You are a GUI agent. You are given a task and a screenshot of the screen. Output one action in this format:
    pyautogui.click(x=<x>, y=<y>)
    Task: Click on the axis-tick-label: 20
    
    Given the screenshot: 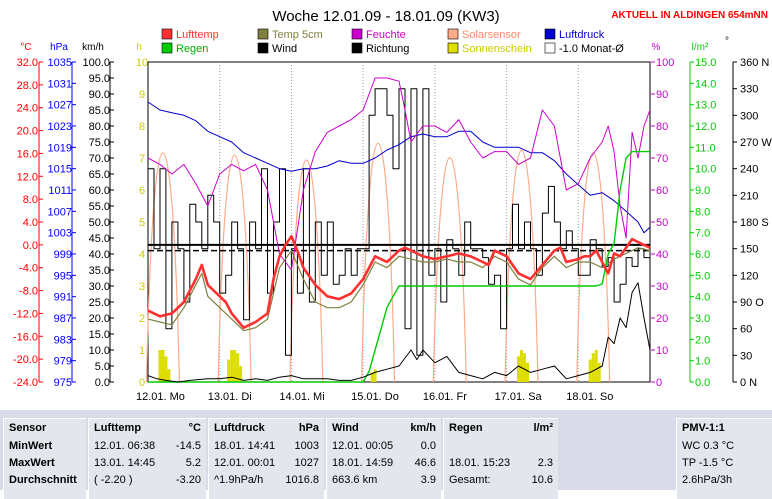 What is the action you would take?
    pyautogui.click(x=662, y=319)
    